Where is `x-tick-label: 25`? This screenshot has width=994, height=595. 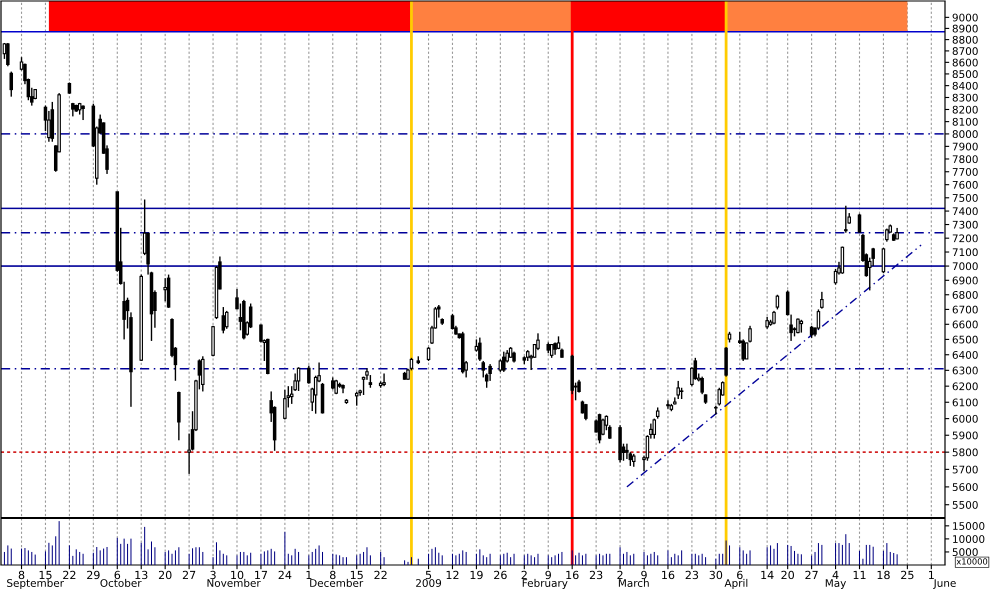 x-tick-label: 25 is located at coordinates (907, 575).